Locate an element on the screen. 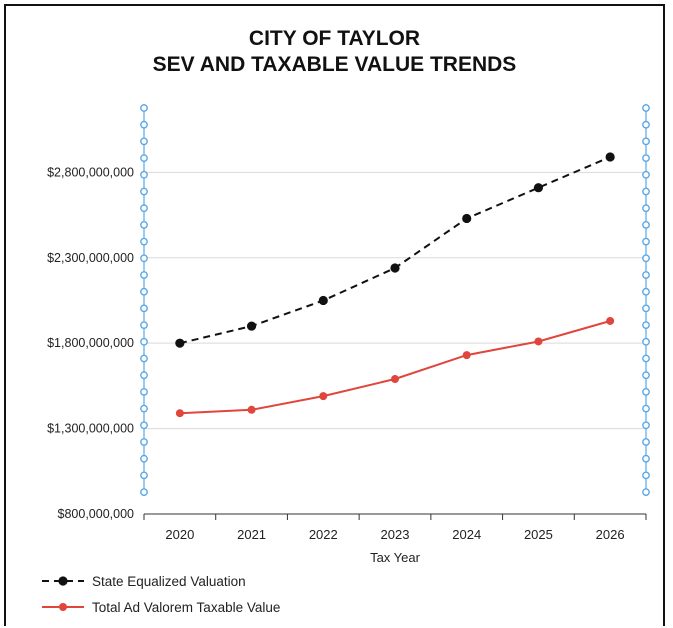  chart-title-line-1: CITY OF TAYLOR is located at coordinates (334, 38).